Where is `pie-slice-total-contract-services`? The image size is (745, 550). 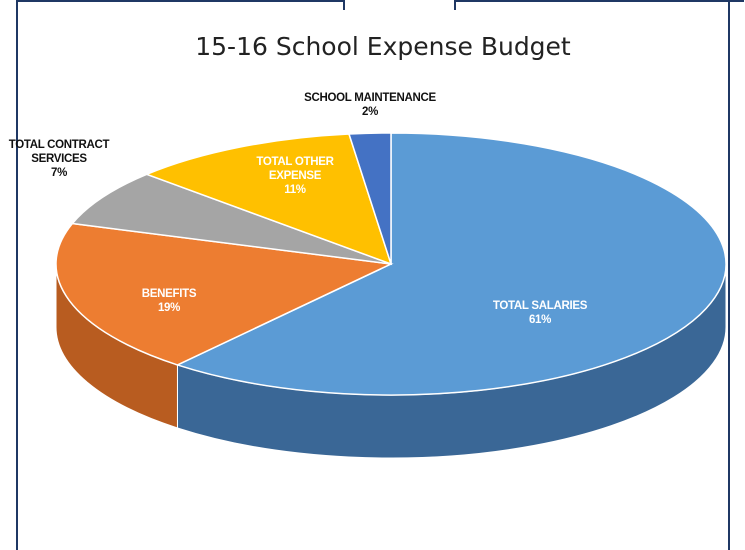 pie-slice-total-contract-services is located at coordinates (231, 219).